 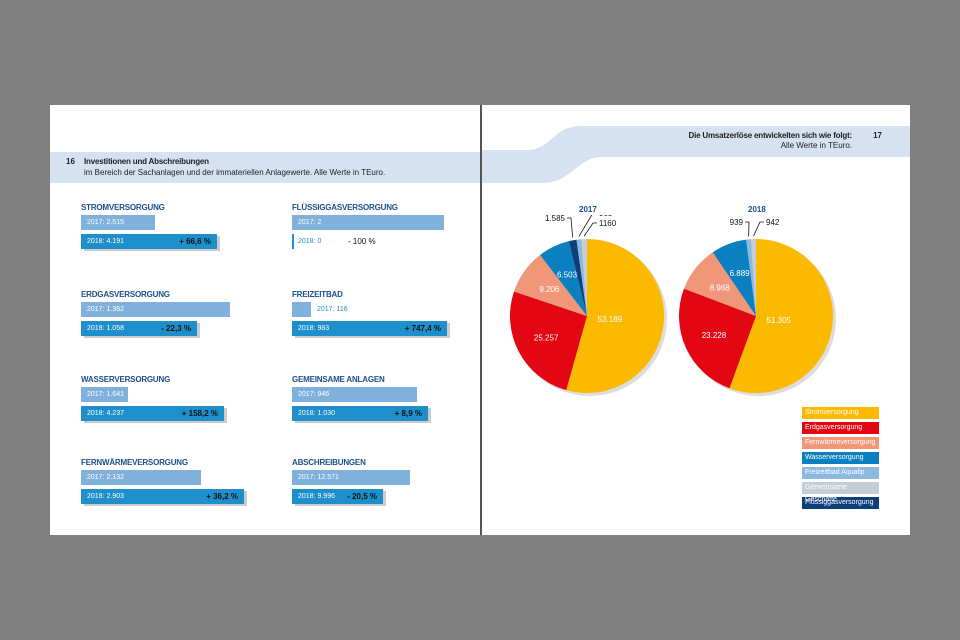 What do you see at coordinates (199, 413) in the screenshot?
I see `change-percent: + 158,2 %` at bounding box center [199, 413].